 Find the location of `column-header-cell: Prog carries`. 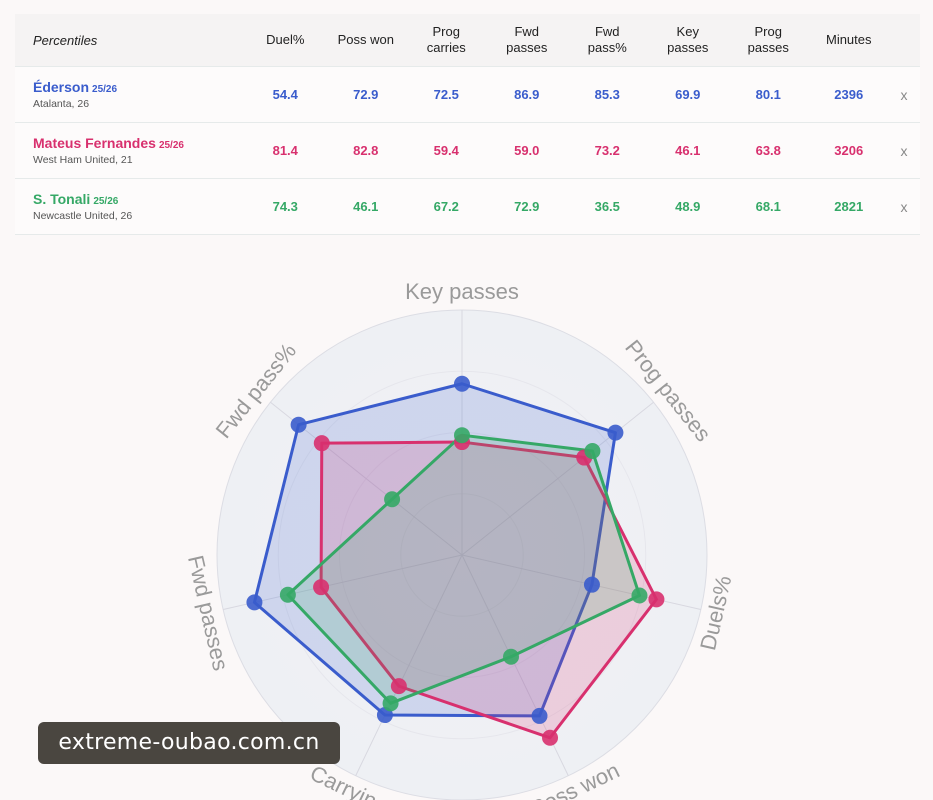

column-header-cell: Prog carries is located at coordinates (446, 40).